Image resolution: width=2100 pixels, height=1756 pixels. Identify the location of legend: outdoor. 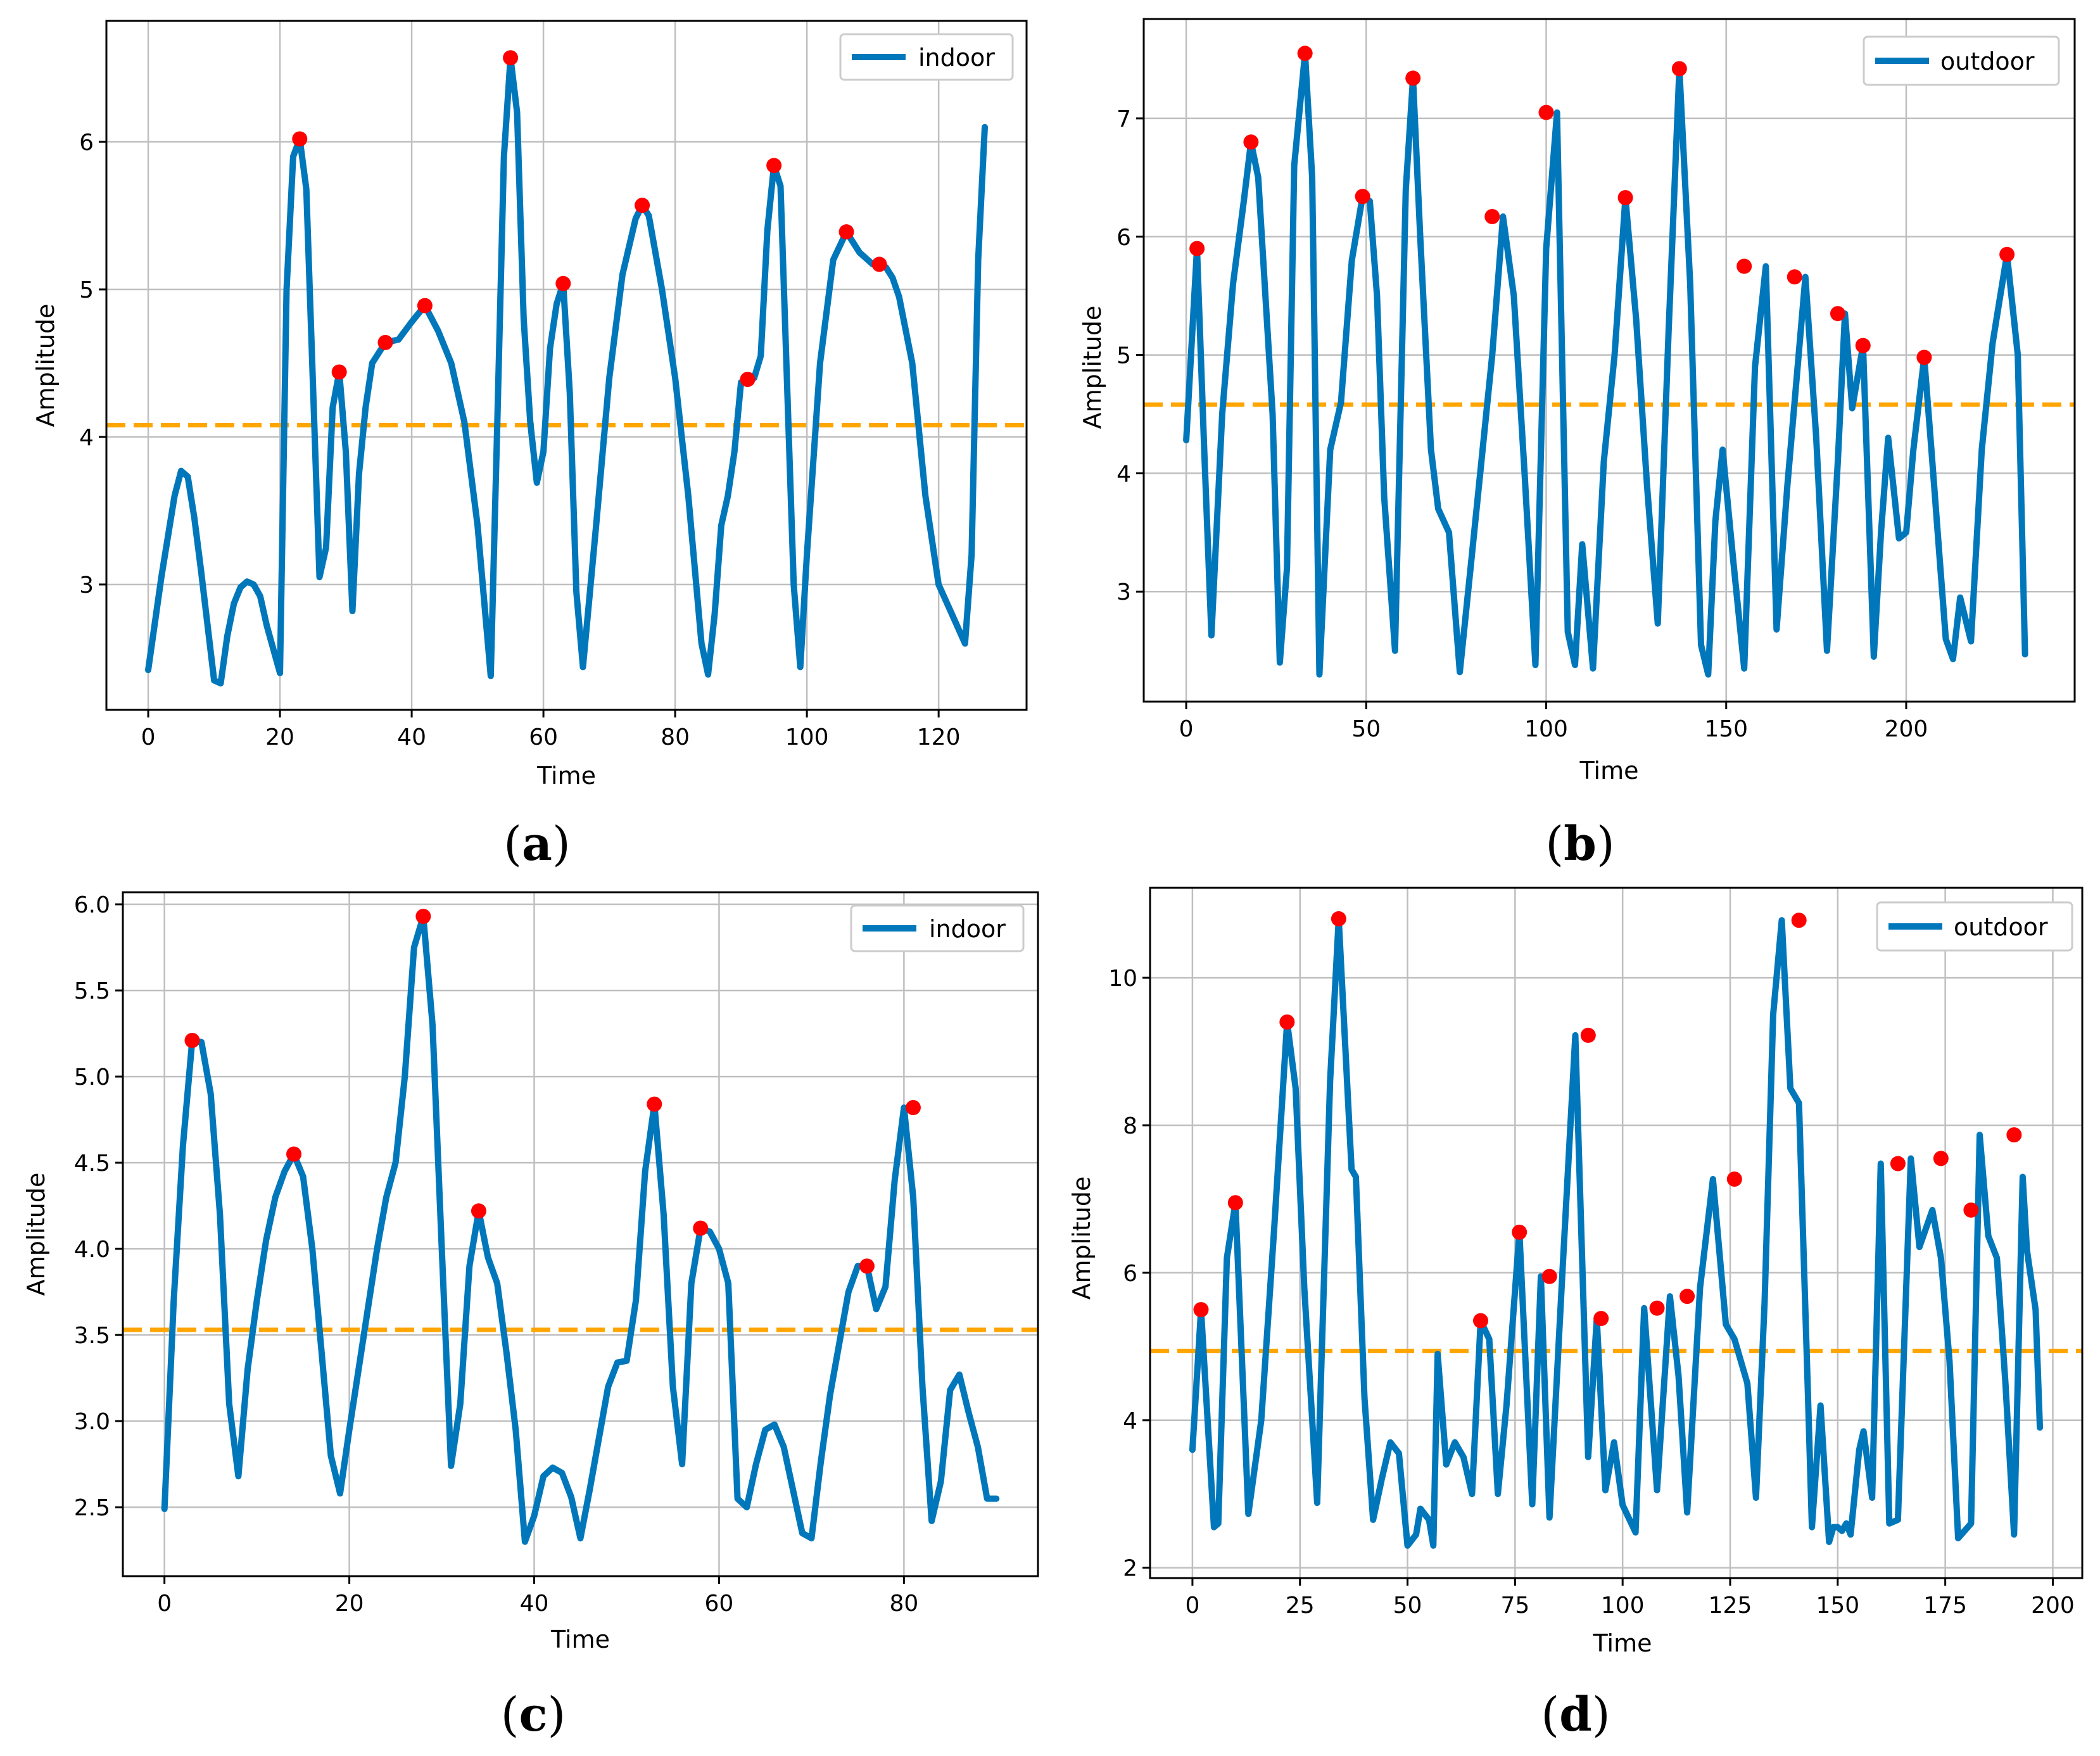
(1974, 926).